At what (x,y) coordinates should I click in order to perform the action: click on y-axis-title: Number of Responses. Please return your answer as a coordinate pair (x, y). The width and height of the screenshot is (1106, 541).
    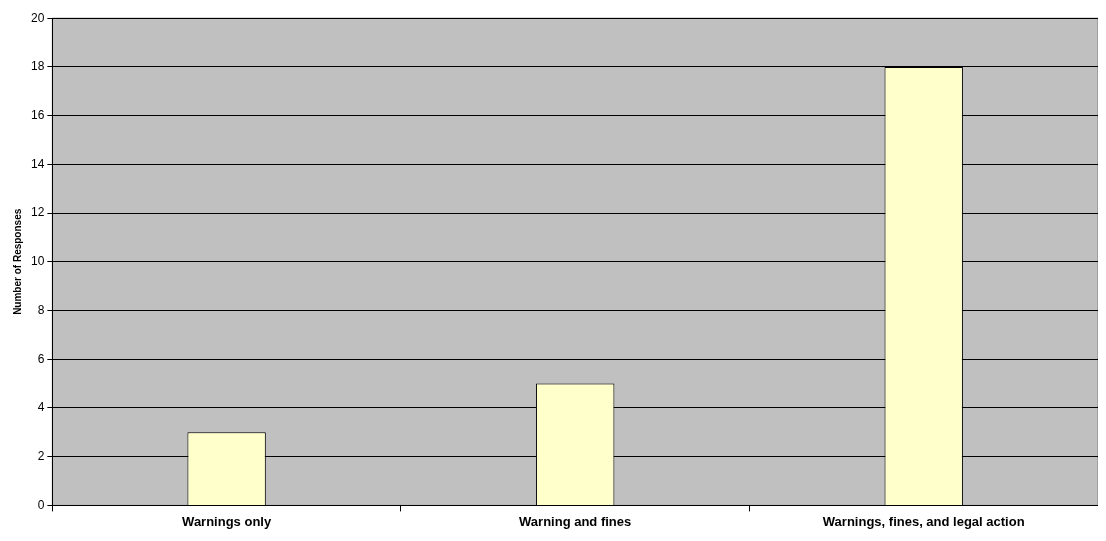
    Looking at the image, I should click on (17, 261).